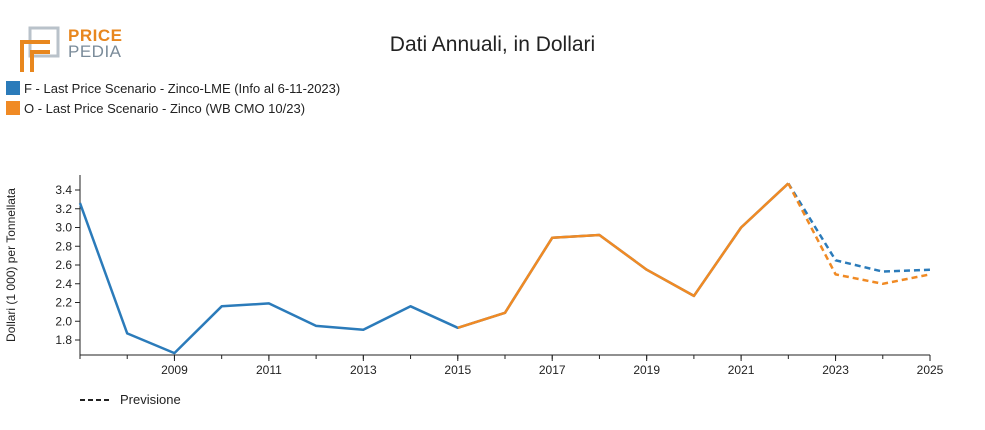 Image resolution: width=985 pixels, height=430 pixels. Describe the element at coordinates (646, 370) in the screenshot. I see `x-tick-label: 2019` at that location.